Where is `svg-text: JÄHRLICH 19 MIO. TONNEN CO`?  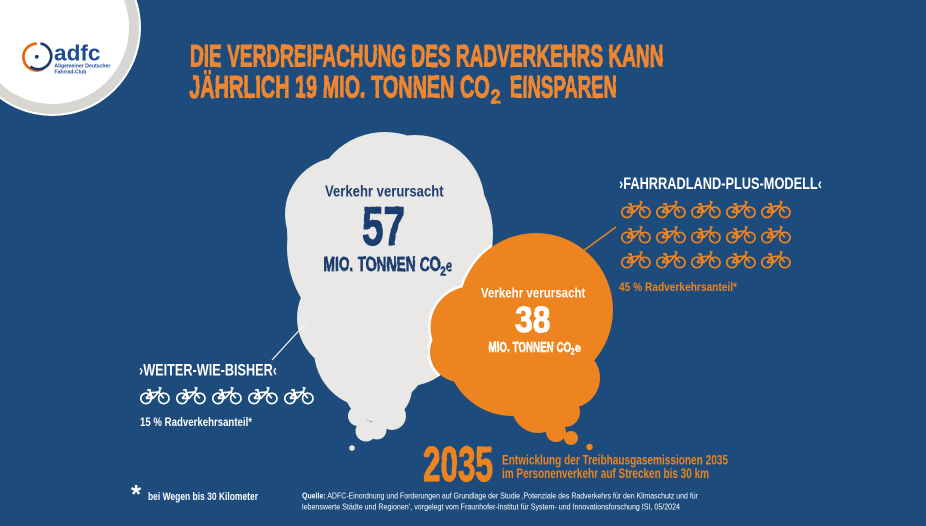
svg-text: JÄHRLICH 19 MIO. TONNEN CO is located at coordinates (339, 86).